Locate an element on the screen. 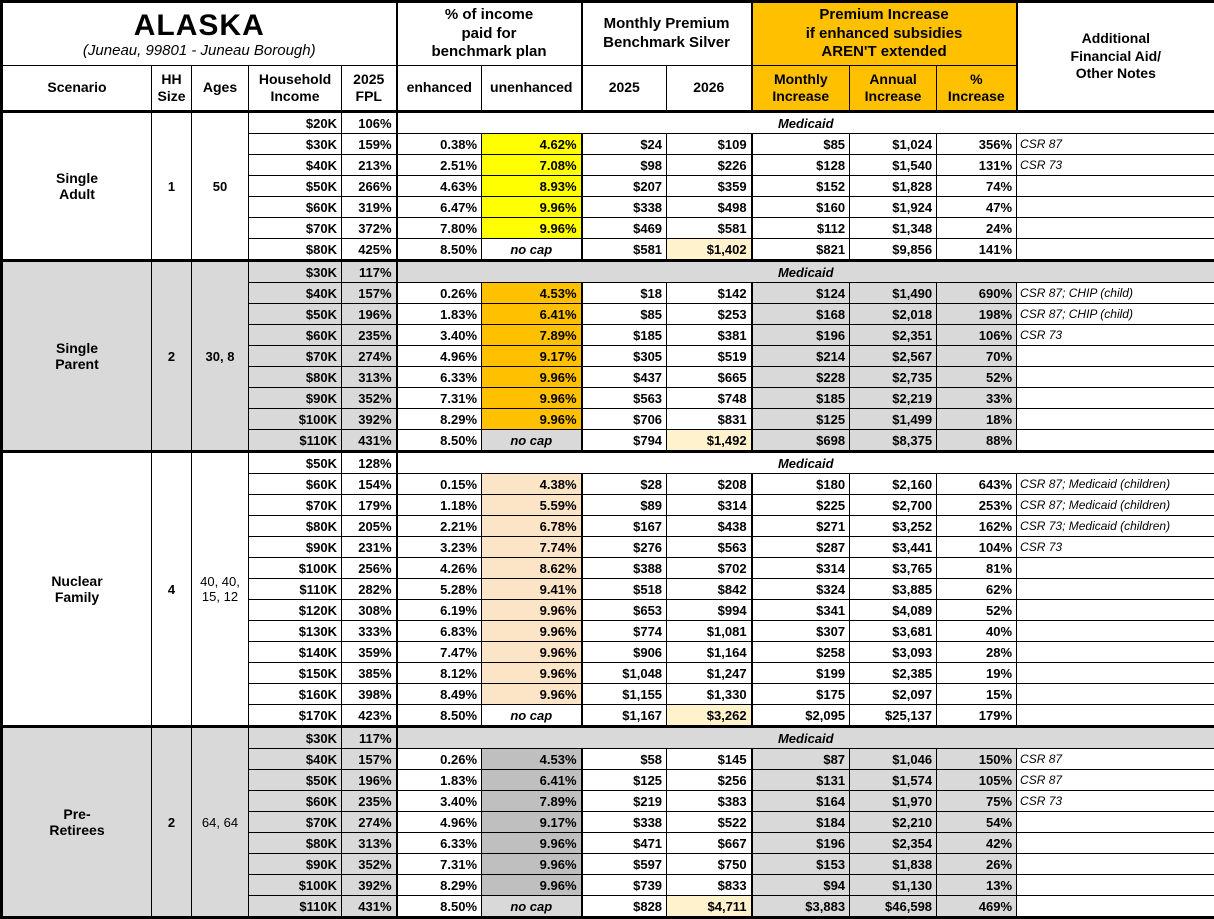  monthly-increase-cell: $160 is located at coordinates (801, 207).